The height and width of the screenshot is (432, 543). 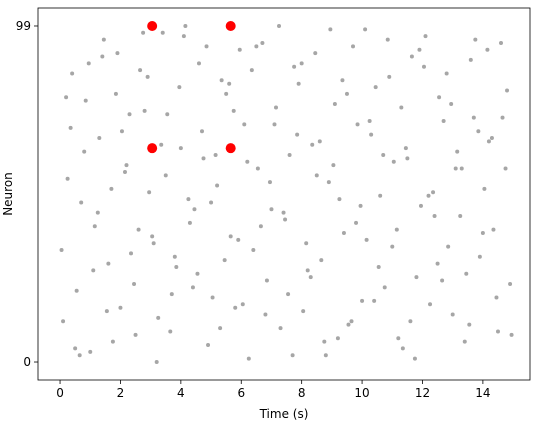 I want to click on x-axis-label: Time (s), so click(x=284, y=414).